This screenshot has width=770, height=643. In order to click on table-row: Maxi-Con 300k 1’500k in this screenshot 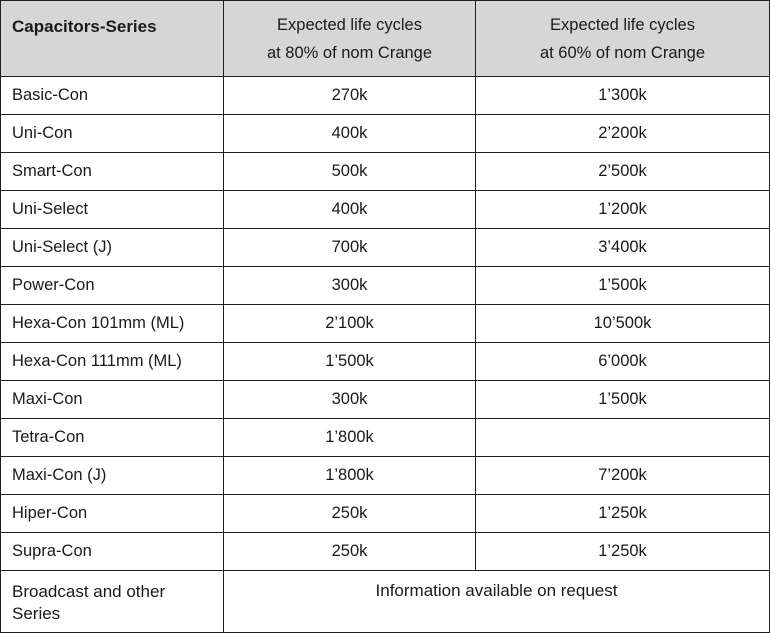, I will do `click(385, 399)`.